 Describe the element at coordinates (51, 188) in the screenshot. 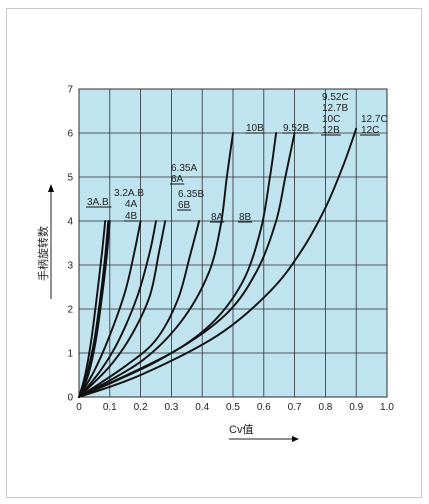

I see `y-axis-arrowhead` at that location.